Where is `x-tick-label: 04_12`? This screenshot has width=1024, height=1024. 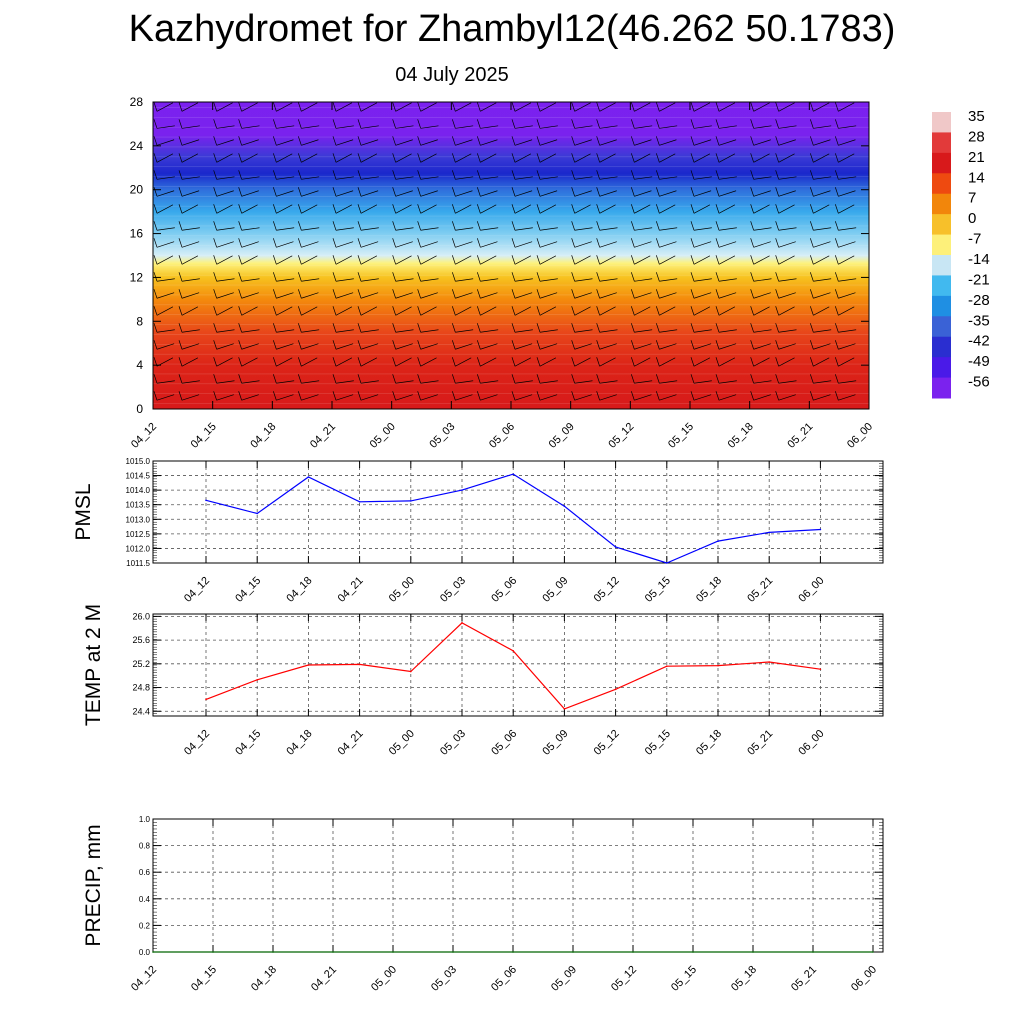
x-tick-label: 04_12 is located at coordinates (197, 743).